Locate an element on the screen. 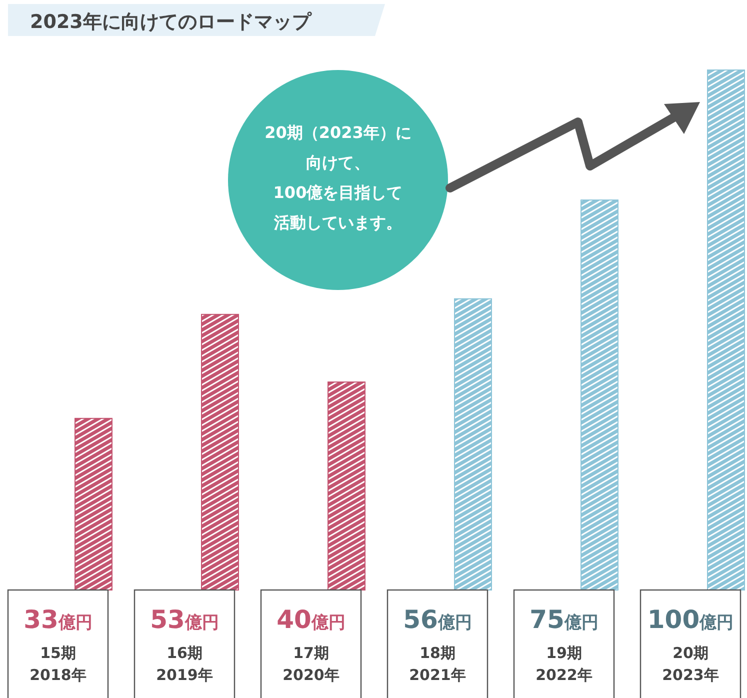 This screenshot has width=747, height=698. x-tick-label: 19期 2022年 is located at coordinates (564, 664).